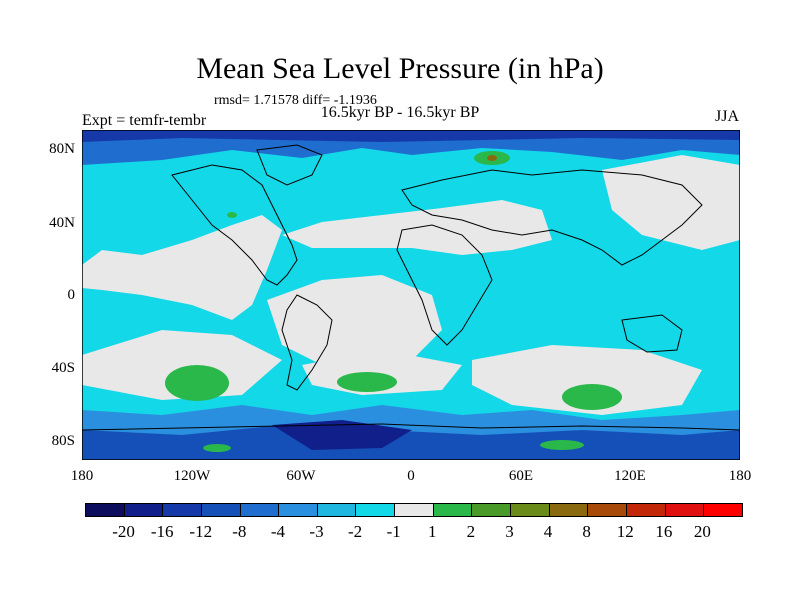 This screenshot has height=600, width=800. What do you see at coordinates (63, 441) in the screenshot?
I see `lat-label: 80S` at bounding box center [63, 441].